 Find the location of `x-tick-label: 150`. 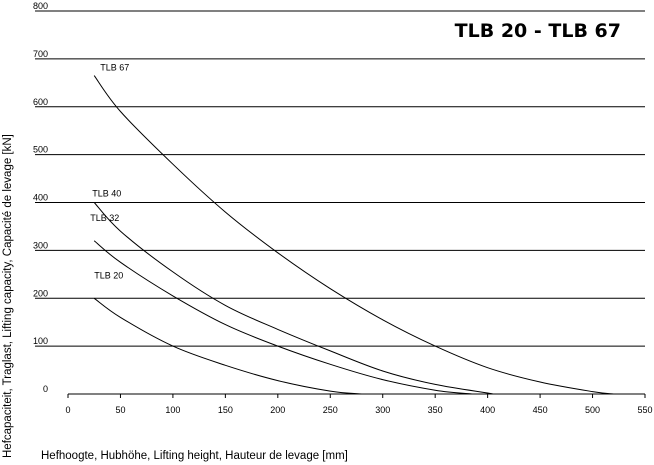

x-tick-label: 150 is located at coordinates (225, 410).